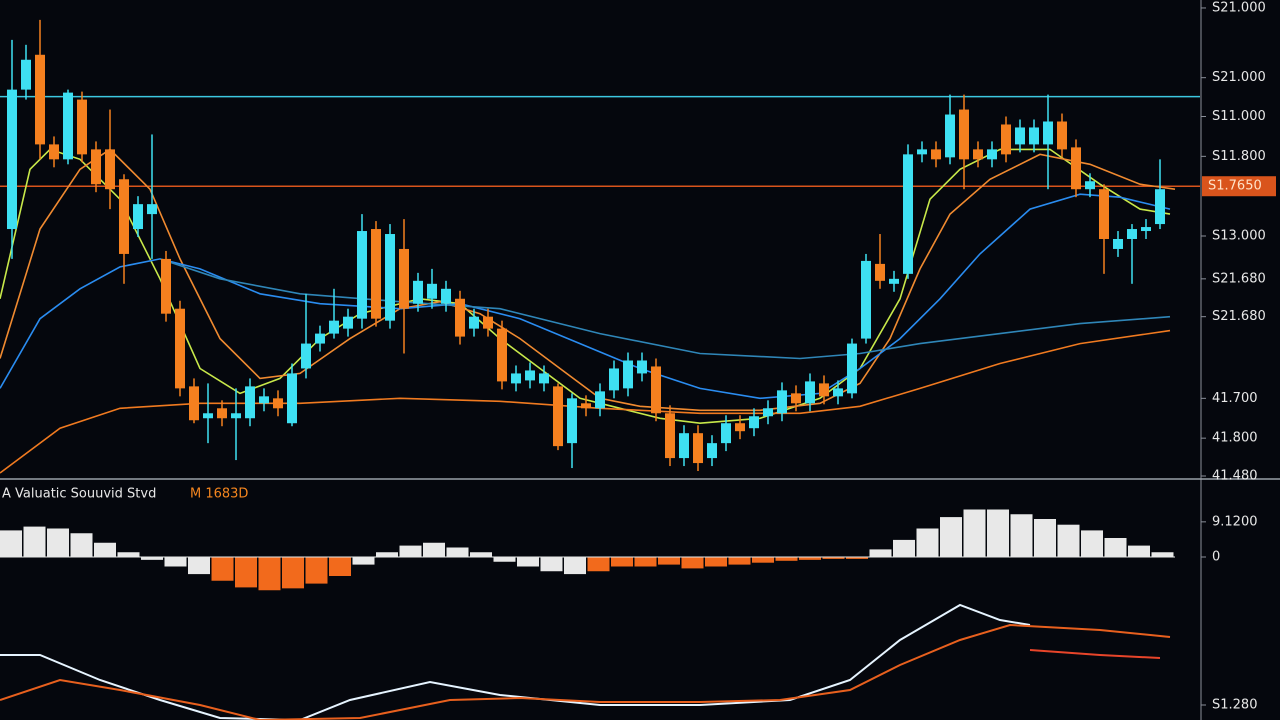  What do you see at coordinates (1239, 156) in the screenshot?
I see `y-tick-label: S11.800` at bounding box center [1239, 156].